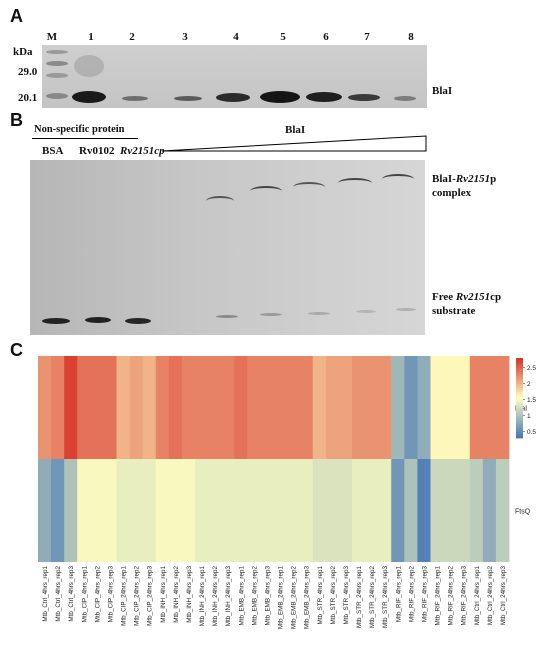 This screenshot has height=645, width=550. Describe the element at coordinates (411, 594) in the screenshot. I see `heatmap-column-label: Mtb_RIF_4hrs_rep2` at that location.